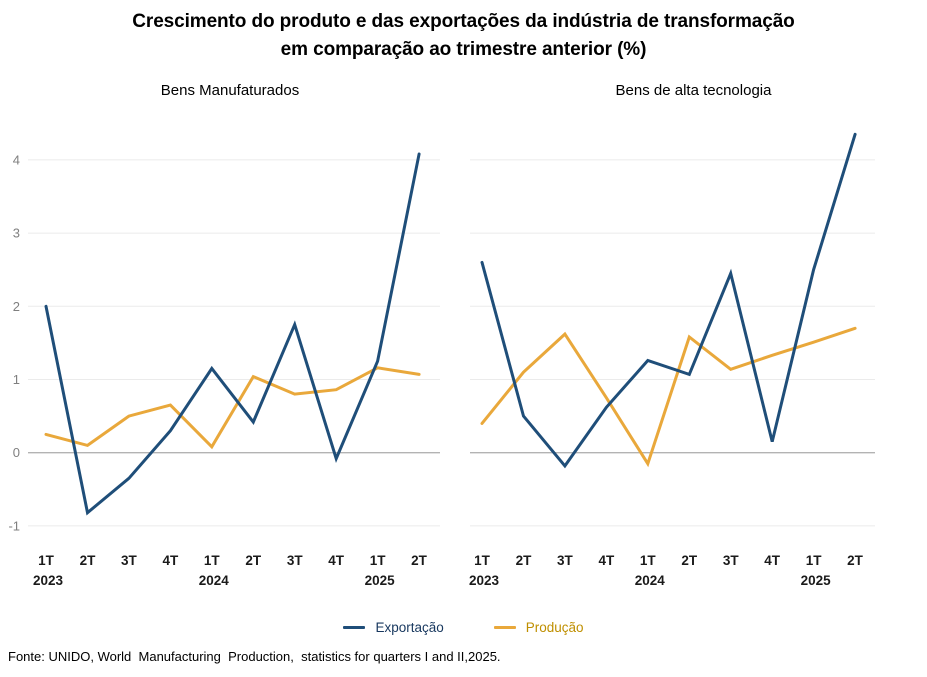 The width and height of the screenshot is (927, 677). What do you see at coordinates (16, 159) in the screenshot?
I see `y-tick-label: 4` at bounding box center [16, 159].